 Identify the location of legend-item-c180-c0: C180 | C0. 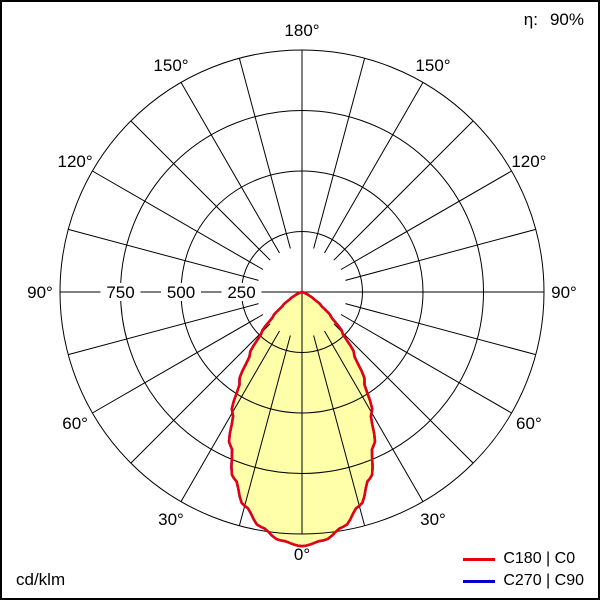
(523, 559).